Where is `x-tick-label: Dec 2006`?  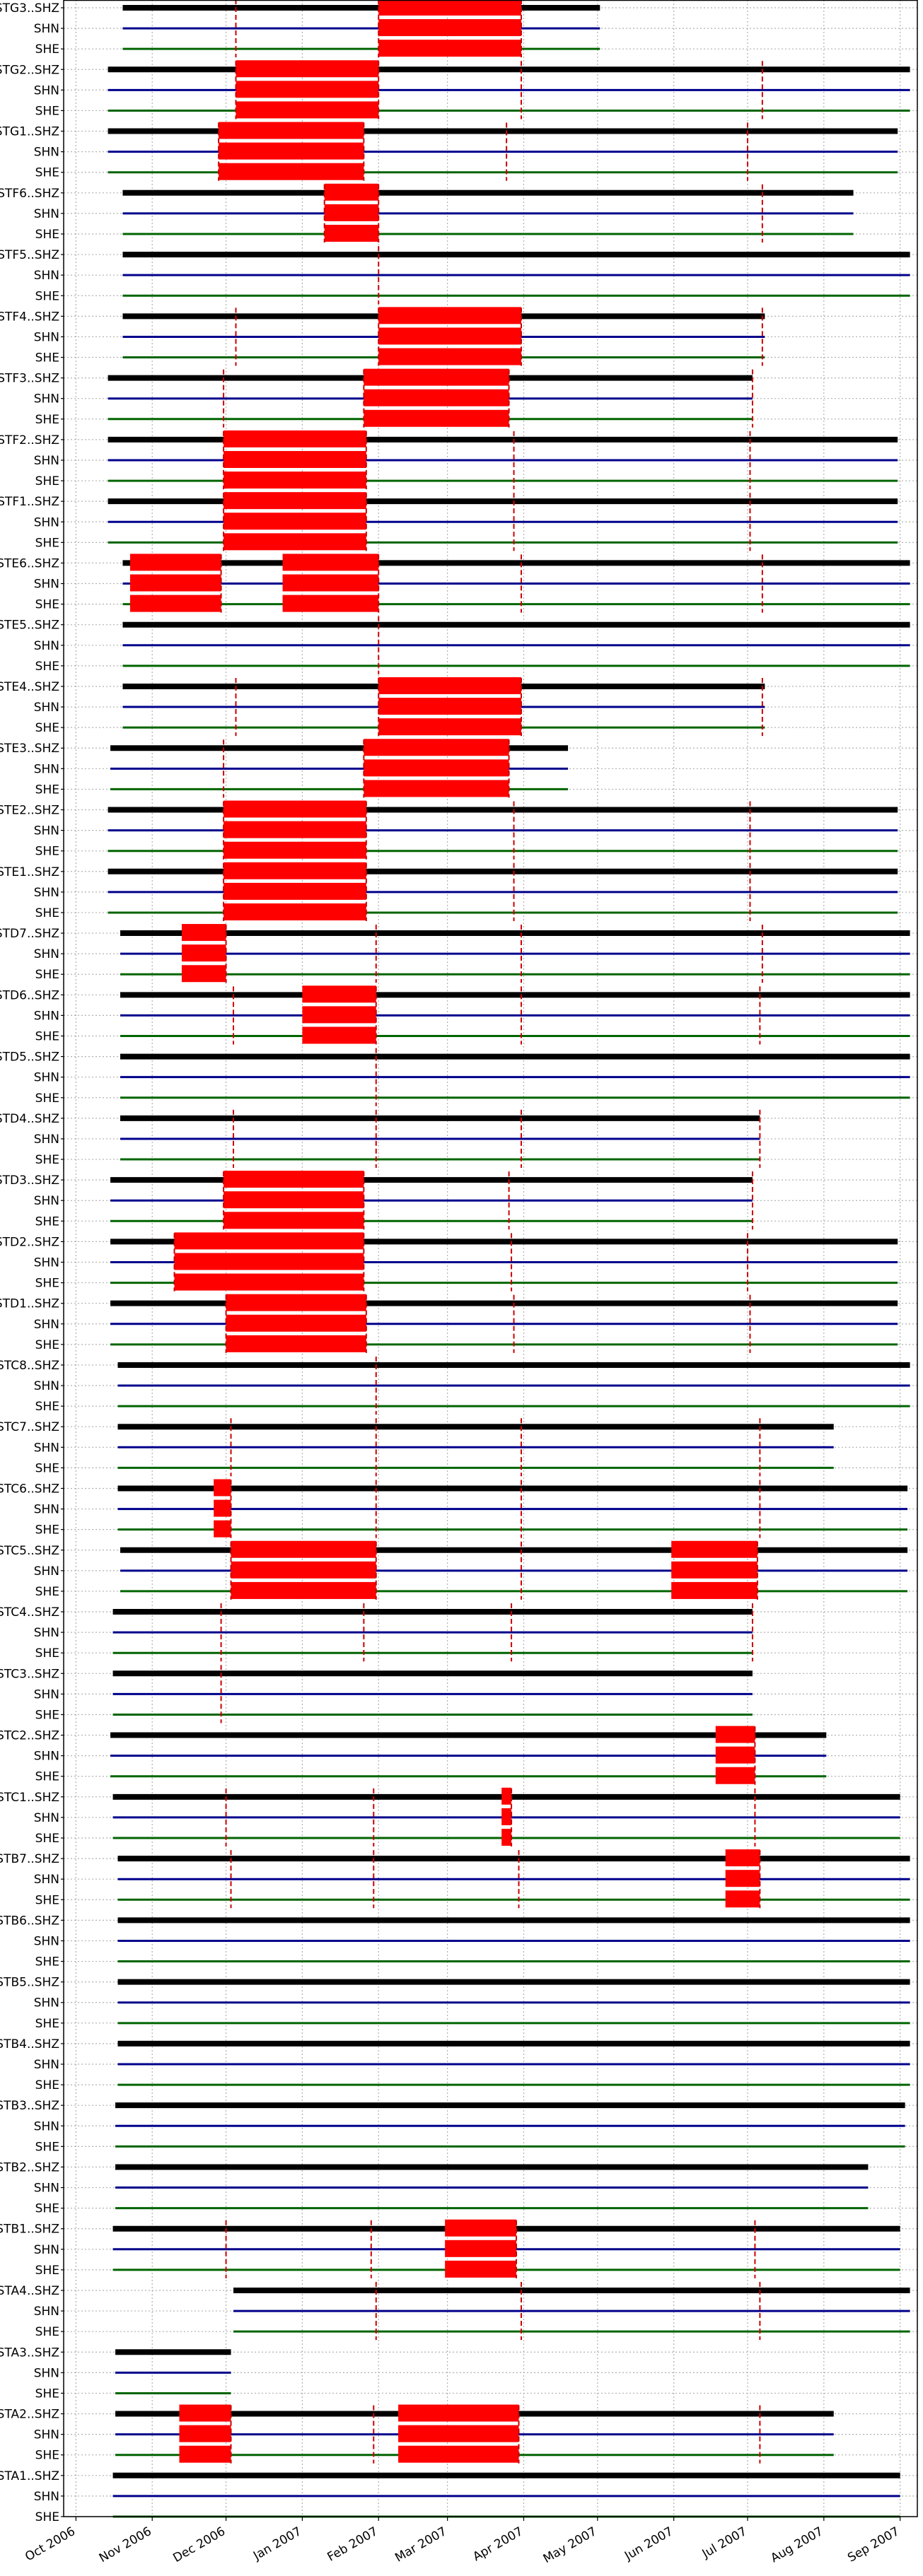 x-tick-label: Dec 2006 is located at coordinates (199, 2545).